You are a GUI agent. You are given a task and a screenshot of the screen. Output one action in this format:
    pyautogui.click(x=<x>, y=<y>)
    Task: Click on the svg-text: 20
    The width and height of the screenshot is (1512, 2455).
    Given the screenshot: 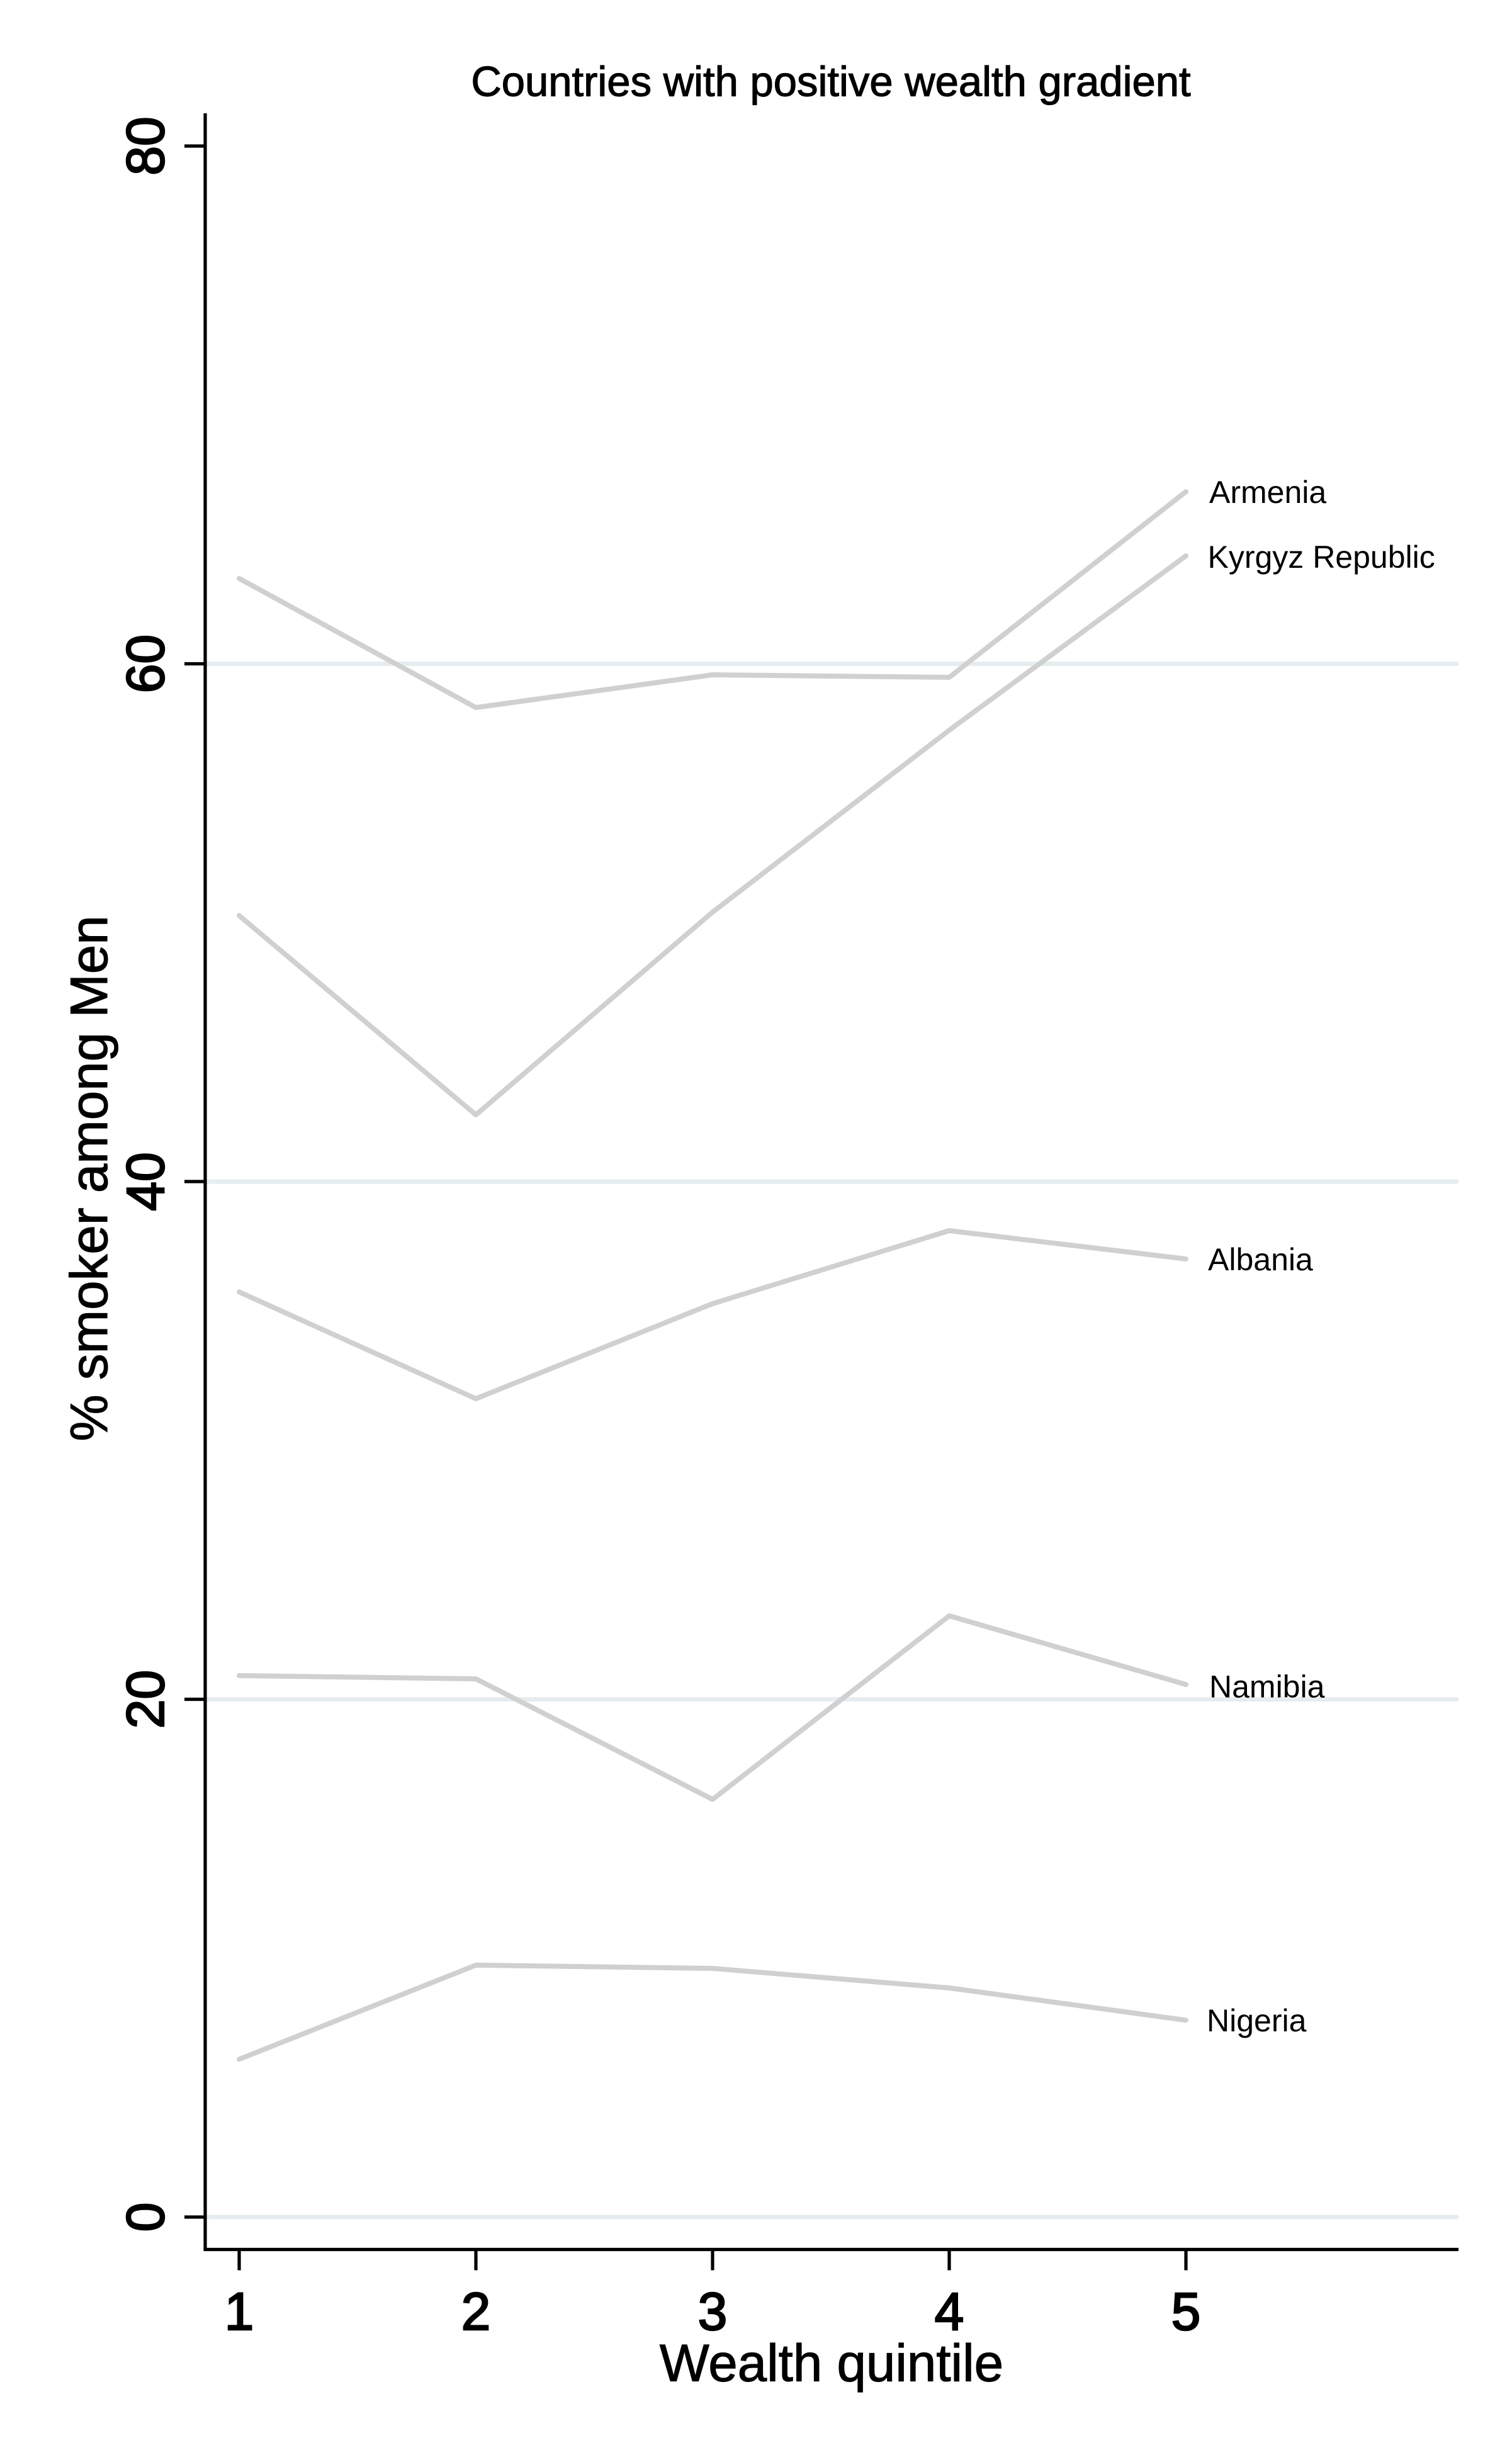 What is the action you would take?
    pyautogui.click(x=145, y=1699)
    